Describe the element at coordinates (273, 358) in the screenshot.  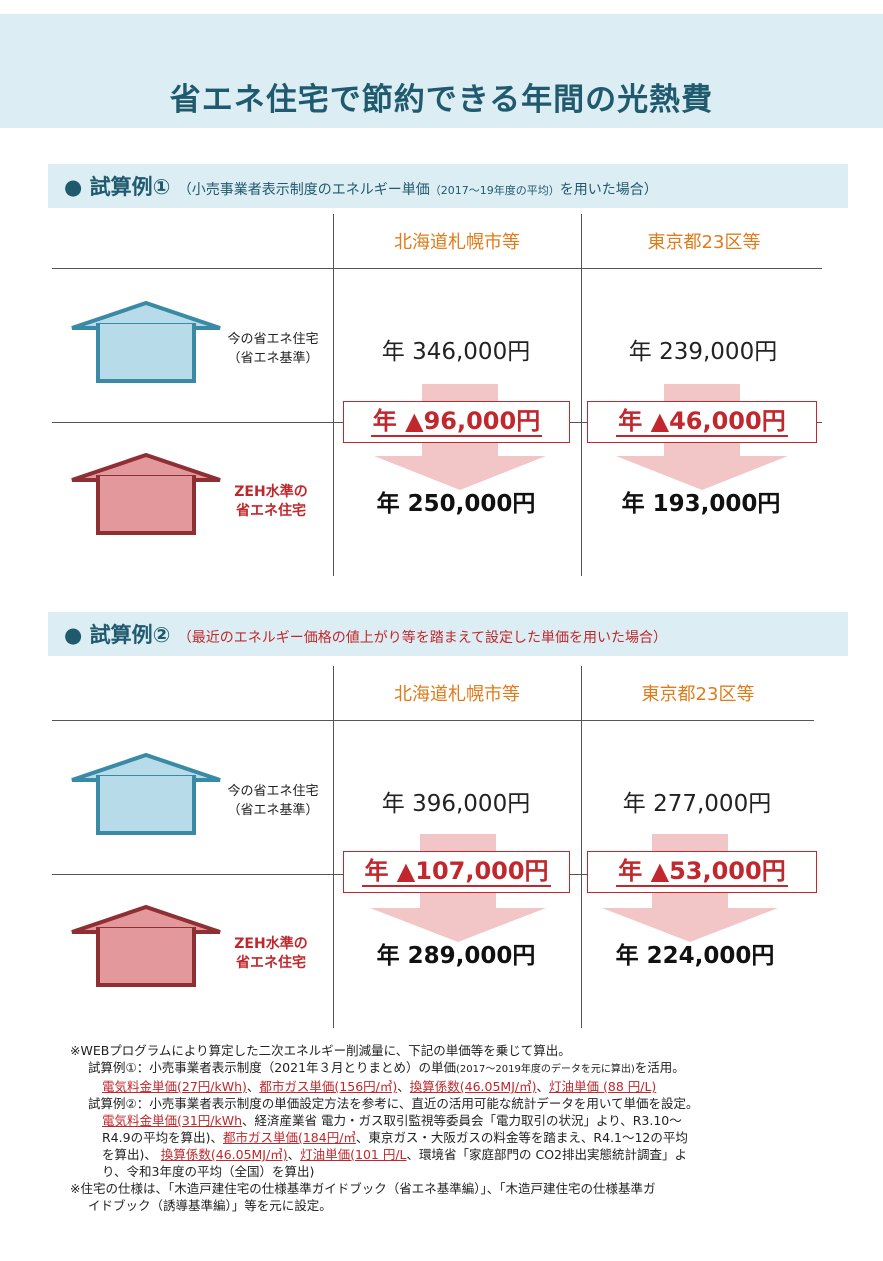
I see `case1-current-line2: （省エネ基準）` at that location.